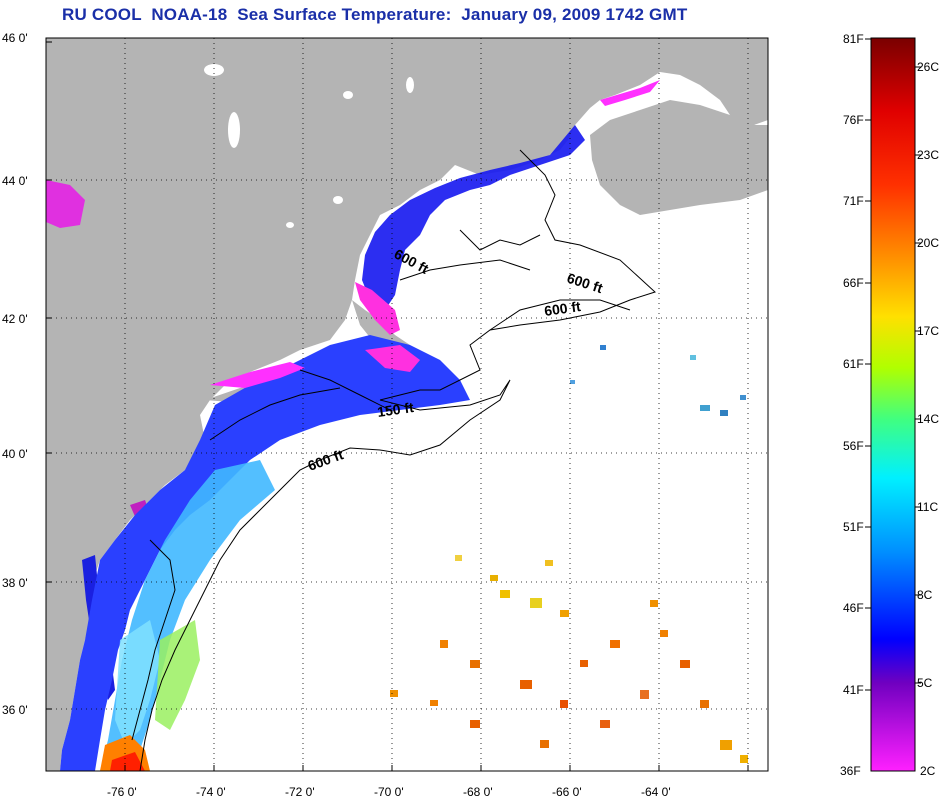 This screenshot has height=809, width=944. I want to click on land-nova-scotia, so click(679, 157).